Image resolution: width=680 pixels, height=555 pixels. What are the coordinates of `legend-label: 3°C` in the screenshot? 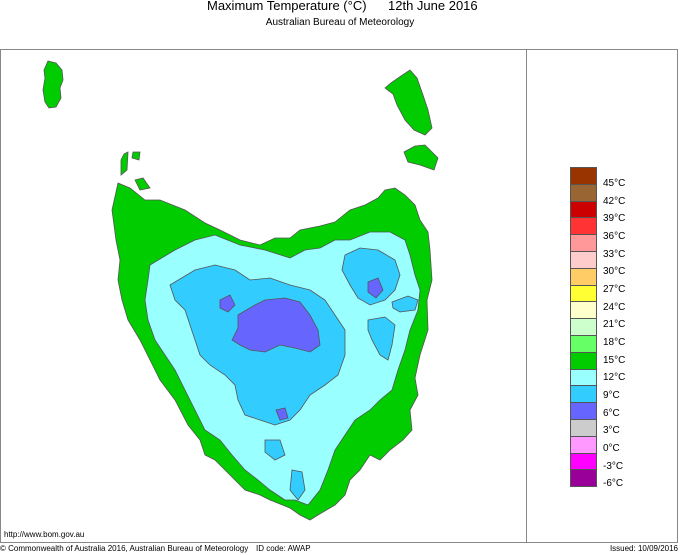 It's located at (611, 430).